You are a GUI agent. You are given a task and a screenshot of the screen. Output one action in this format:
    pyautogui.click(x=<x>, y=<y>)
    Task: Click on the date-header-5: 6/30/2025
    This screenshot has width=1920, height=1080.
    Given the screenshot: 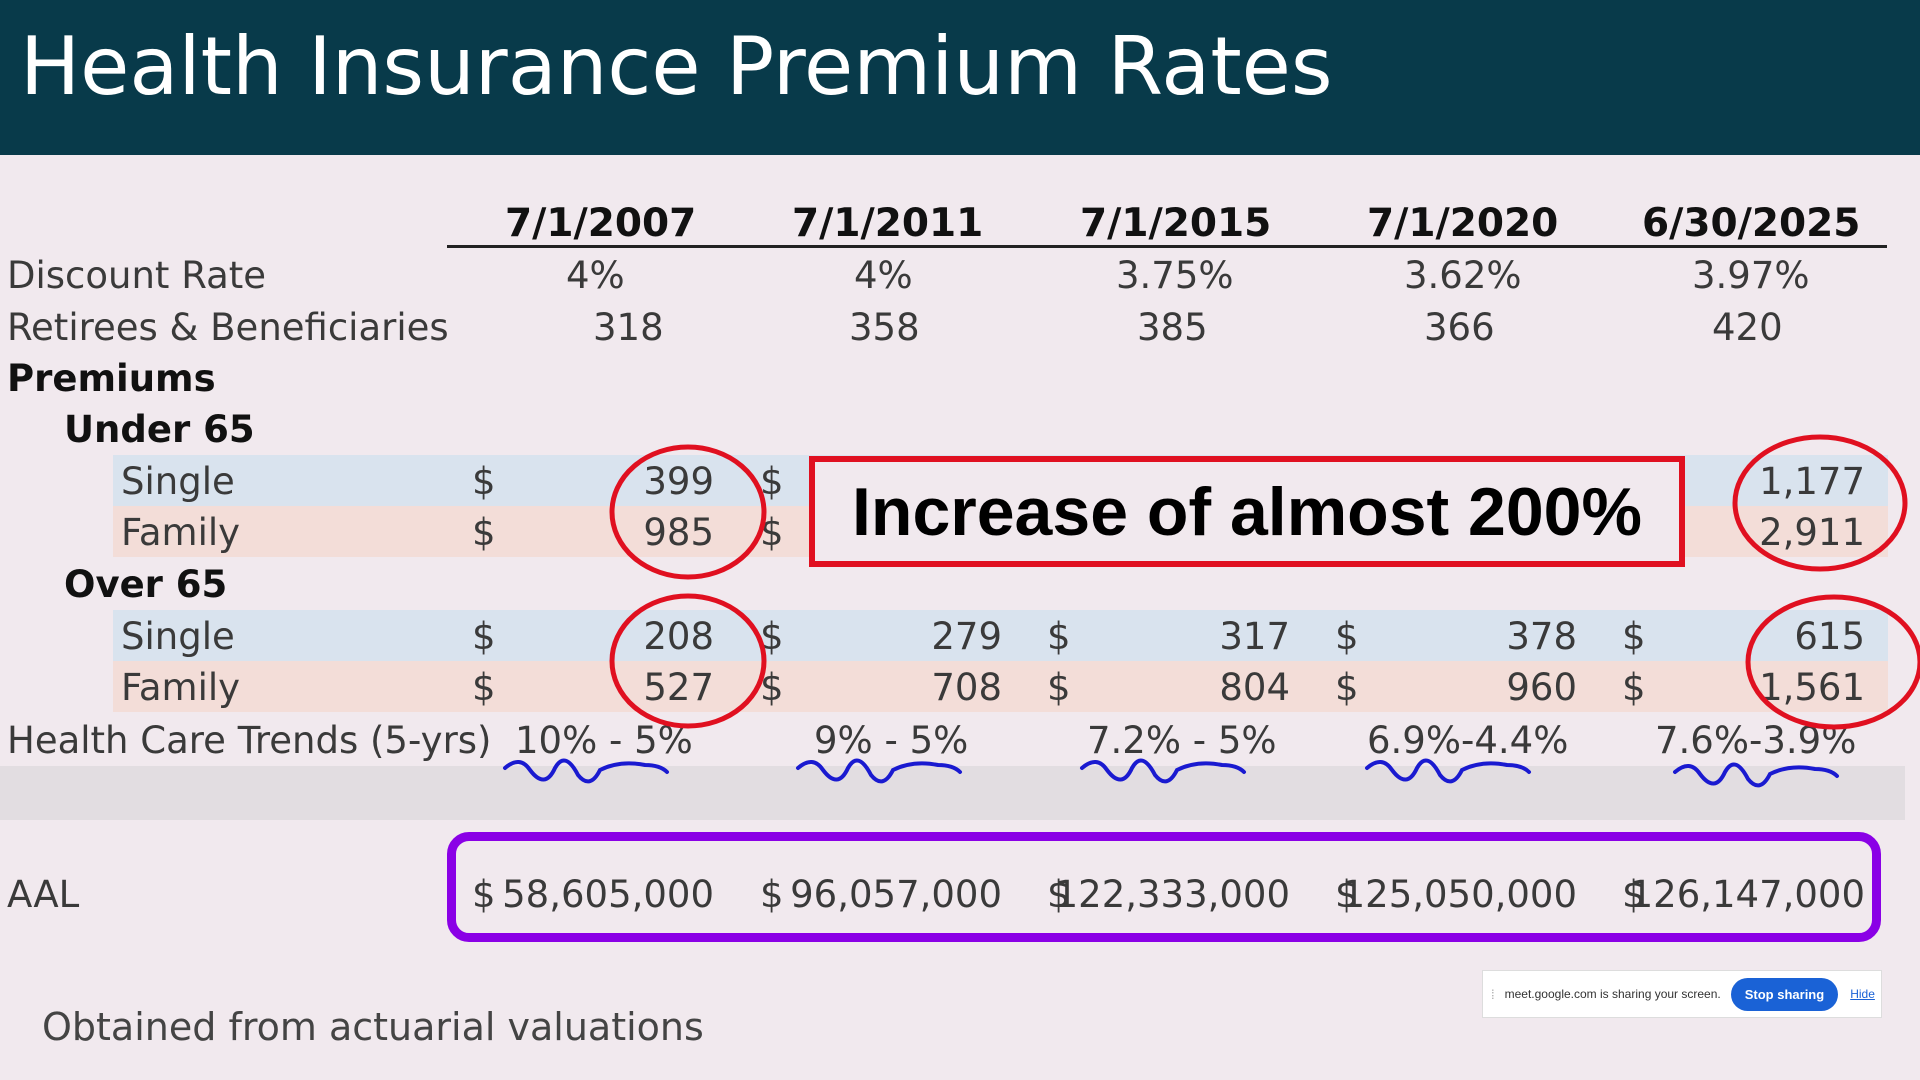 What is the action you would take?
    pyautogui.click(x=1751, y=223)
    